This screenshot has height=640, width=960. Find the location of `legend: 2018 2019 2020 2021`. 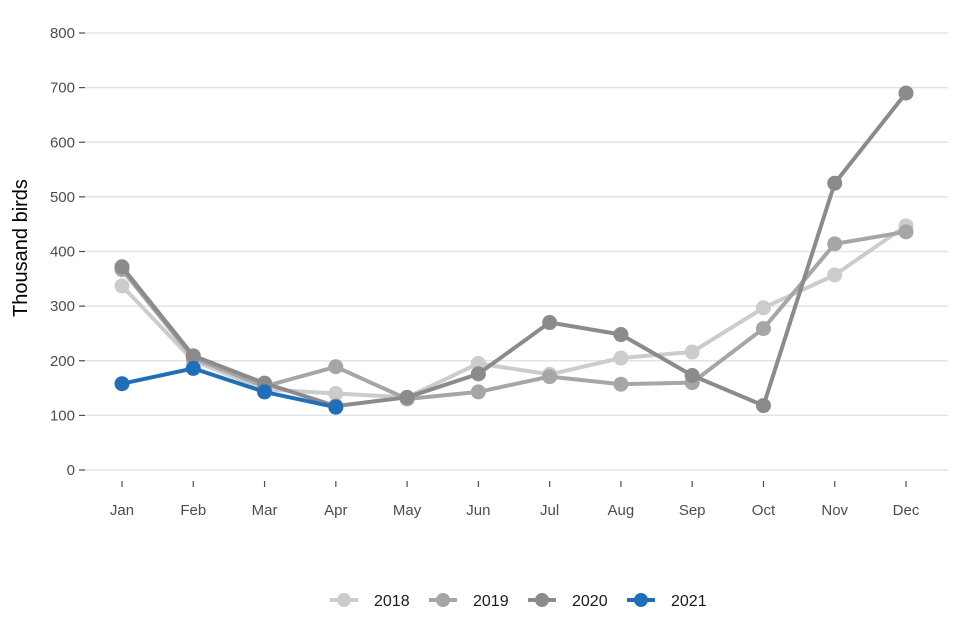

legend: 2018 2019 2020 2021 is located at coordinates (518, 601).